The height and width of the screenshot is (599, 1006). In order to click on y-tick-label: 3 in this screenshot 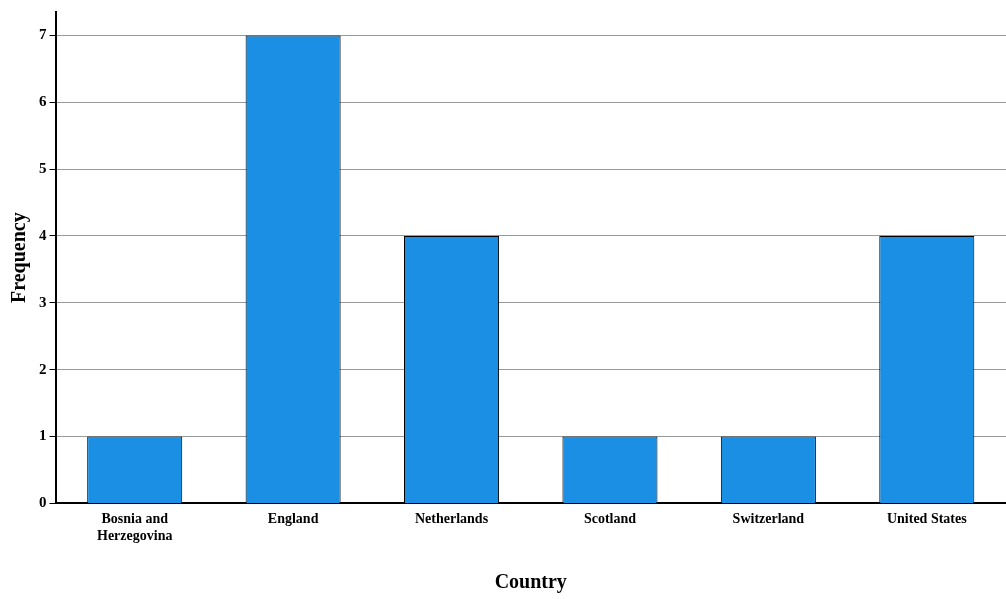, I will do `click(43, 301)`.